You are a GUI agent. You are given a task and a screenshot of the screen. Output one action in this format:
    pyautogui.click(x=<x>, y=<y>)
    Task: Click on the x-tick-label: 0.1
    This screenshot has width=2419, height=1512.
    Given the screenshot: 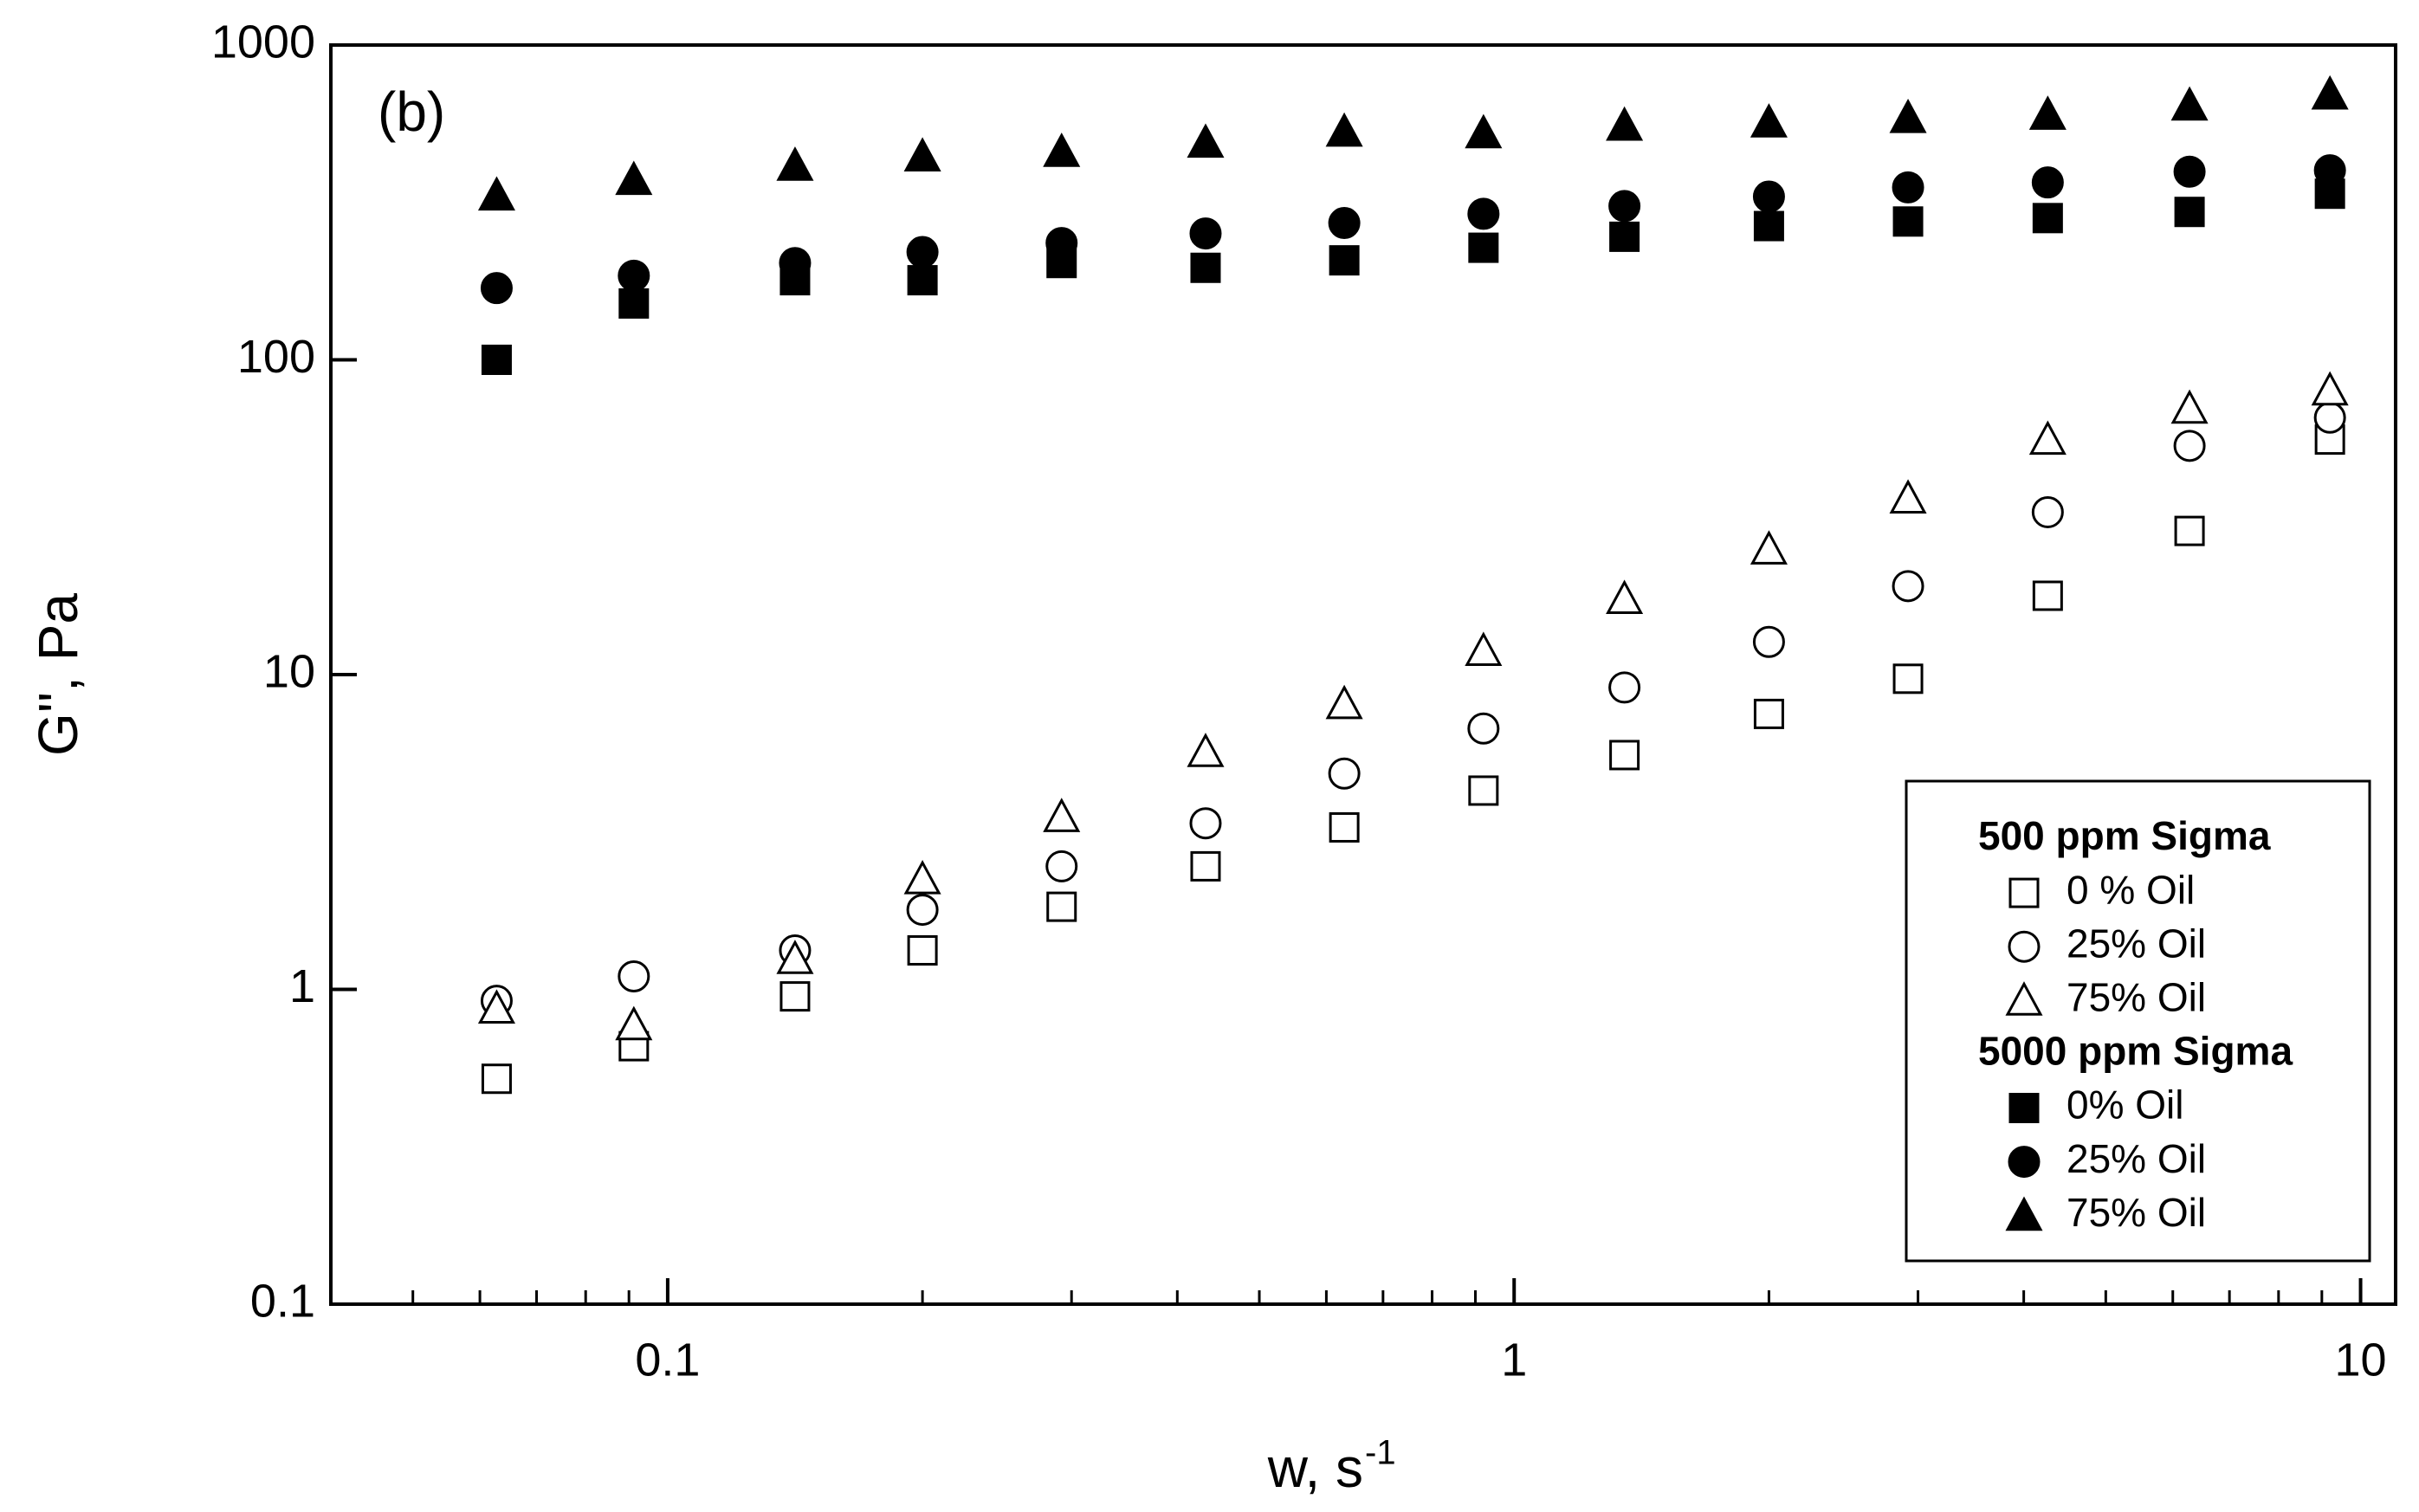 What is the action you would take?
    pyautogui.click(x=668, y=1360)
    